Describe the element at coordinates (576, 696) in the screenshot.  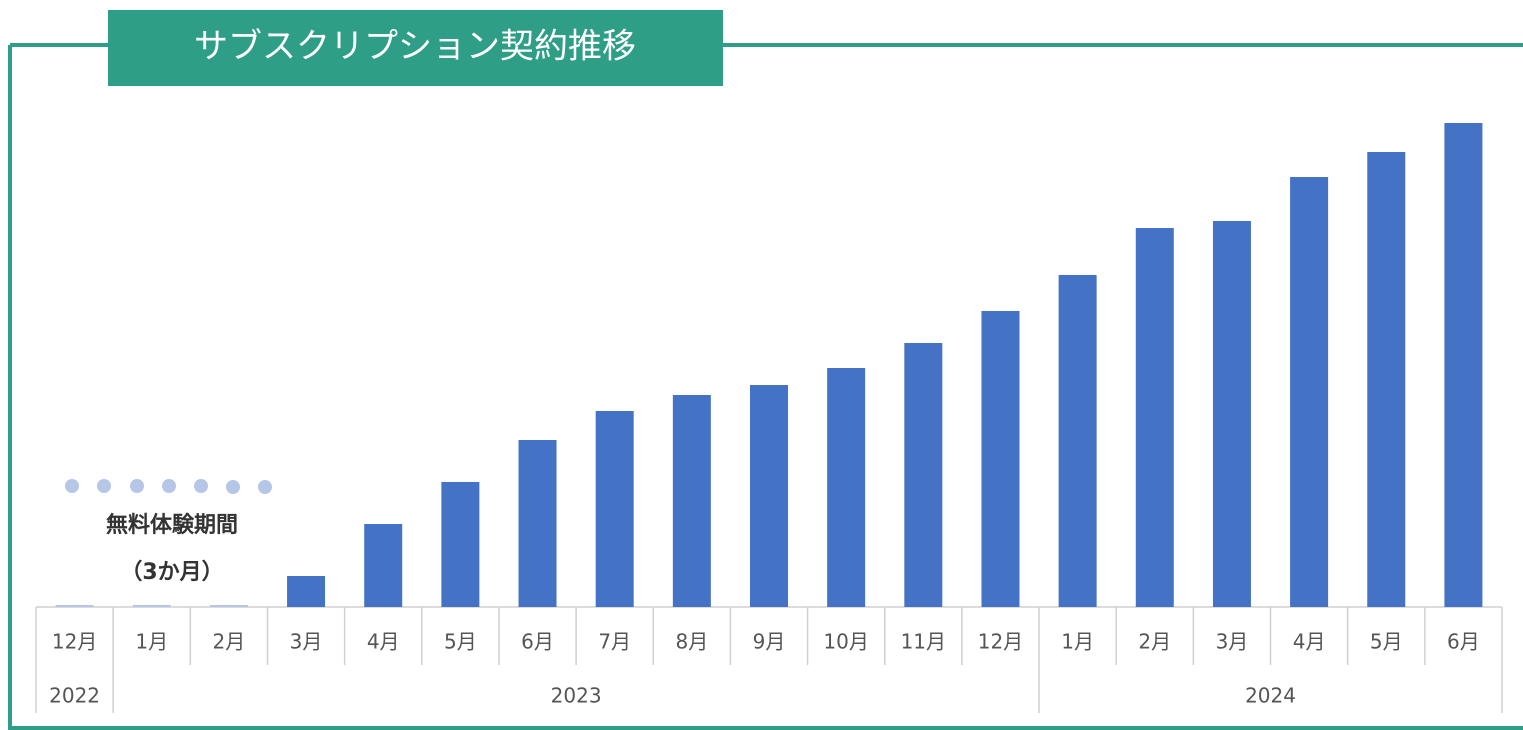
I see `year-label: 2023` at that location.